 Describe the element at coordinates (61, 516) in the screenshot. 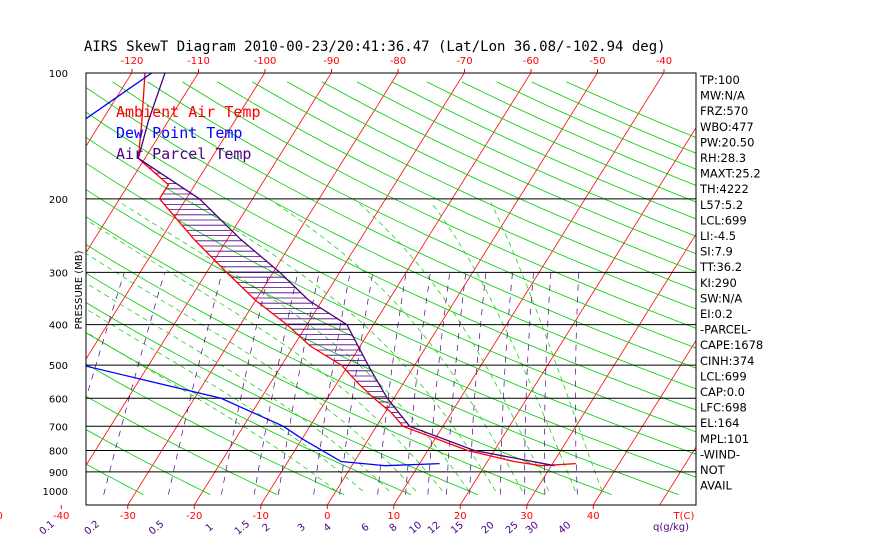

I see `bottom-tick-label: -40` at that location.